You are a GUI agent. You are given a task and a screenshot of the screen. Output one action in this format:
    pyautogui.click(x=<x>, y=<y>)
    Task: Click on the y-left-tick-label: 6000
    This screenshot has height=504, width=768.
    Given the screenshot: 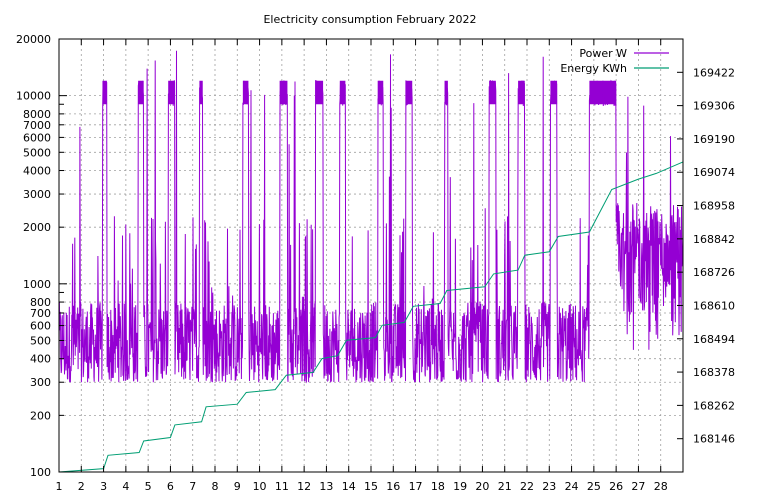 What is the action you would take?
    pyautogui.click(x=37, y=137)
    